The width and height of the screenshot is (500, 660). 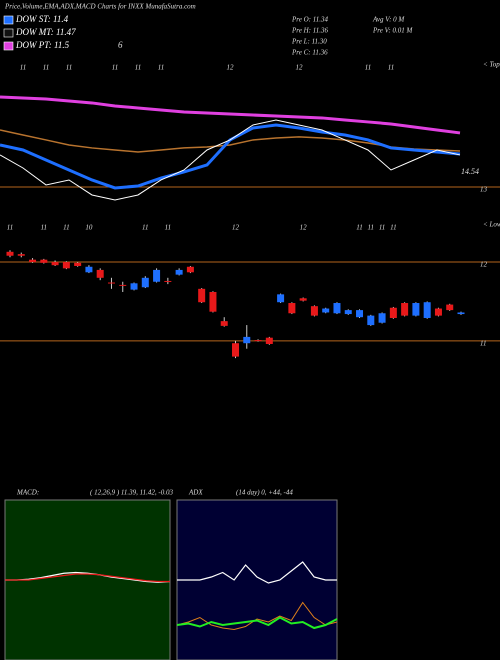 What do you see at coordinates (388, 20) in the screenshot?
I see `stat: Avg V: 0 M` at bounding box center [388, 20].